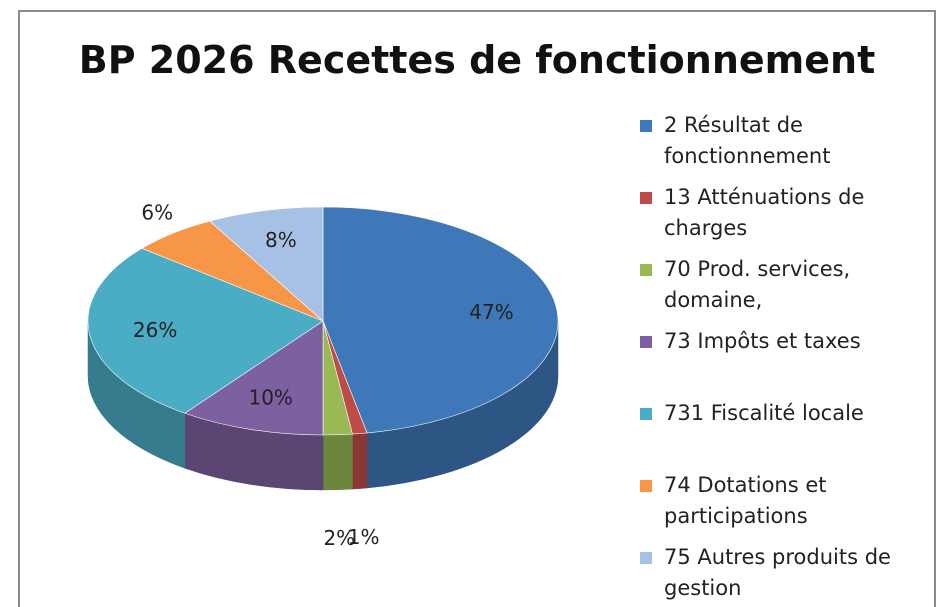 The width and height of the screenshot is (945, 607). What do you see at coordinates (764, 212) in the screenshot?
I see `legend-label: 13 Atténuations de charges` at bounding box center [764, 212].